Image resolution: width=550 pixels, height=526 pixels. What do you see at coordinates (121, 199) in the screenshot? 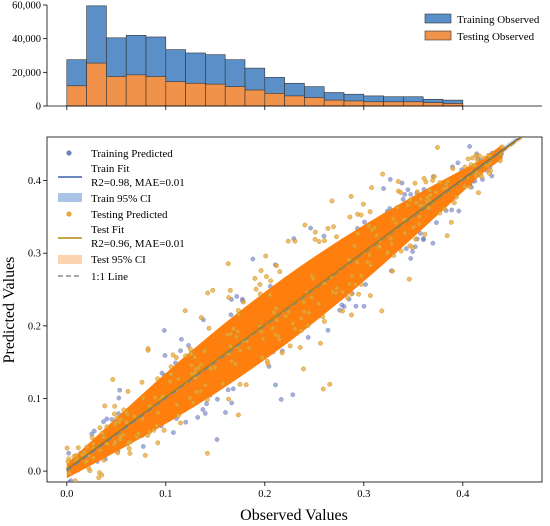
I see `legend-label-train-ci: Train 95% CI` at bounding box center [121, 199].